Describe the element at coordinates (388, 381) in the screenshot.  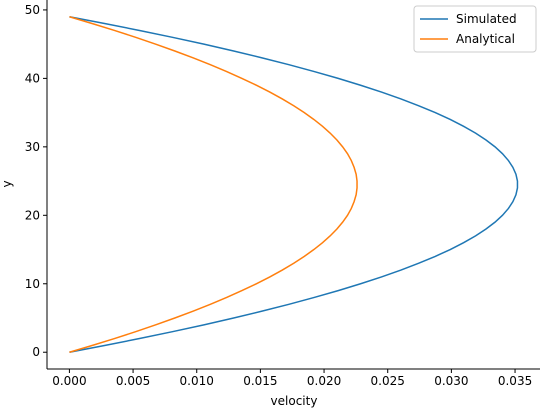
I see `x-tick-label: 0.025` at that location.